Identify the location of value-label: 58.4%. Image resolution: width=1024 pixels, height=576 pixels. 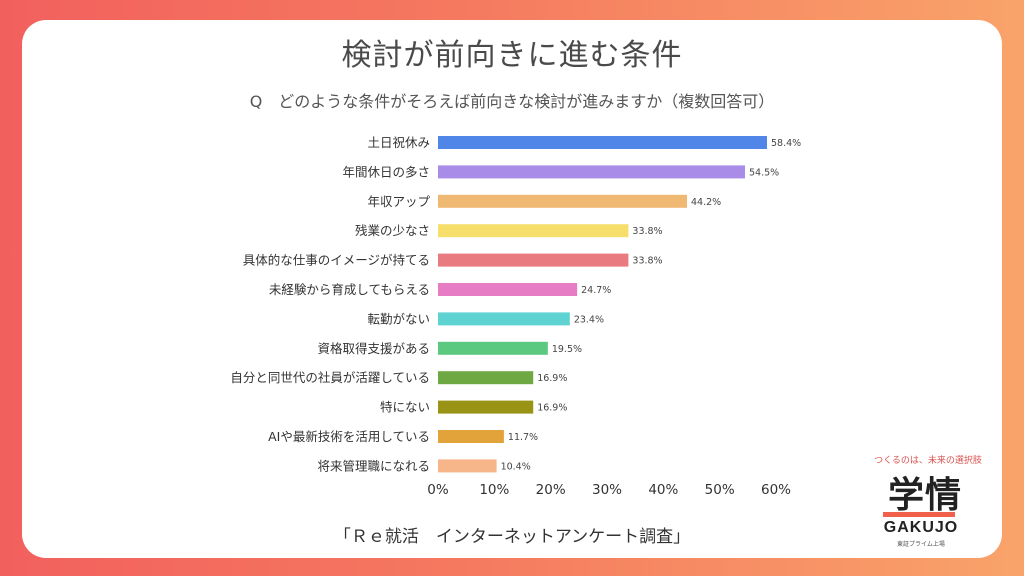
(786, 143).